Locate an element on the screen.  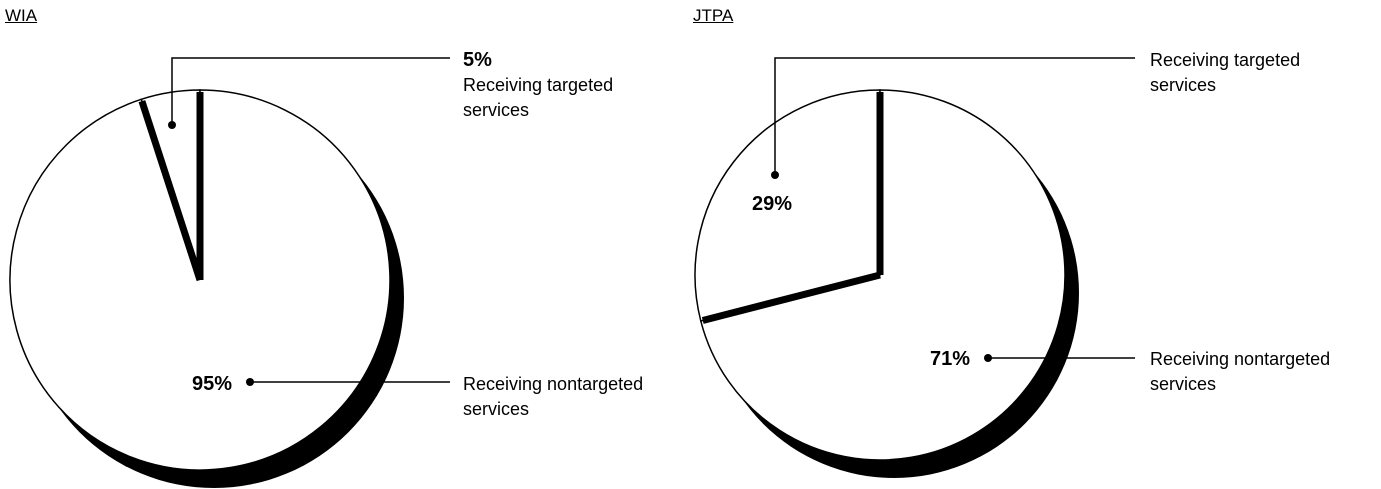
pie-slice is located at coordinates (787, 205).